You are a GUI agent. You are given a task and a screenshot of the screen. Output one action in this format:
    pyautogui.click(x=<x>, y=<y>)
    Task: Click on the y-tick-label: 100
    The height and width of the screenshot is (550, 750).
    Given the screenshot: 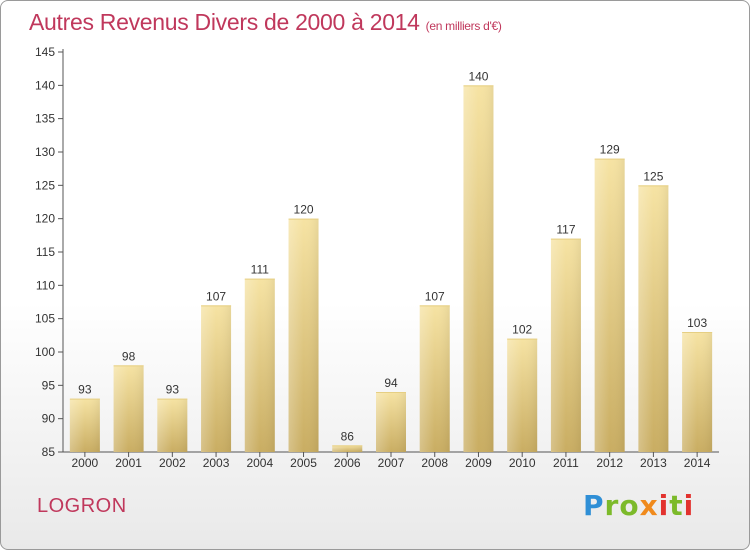 What is the action you would take?
    pyautogui.click(x=45, y=352)
    